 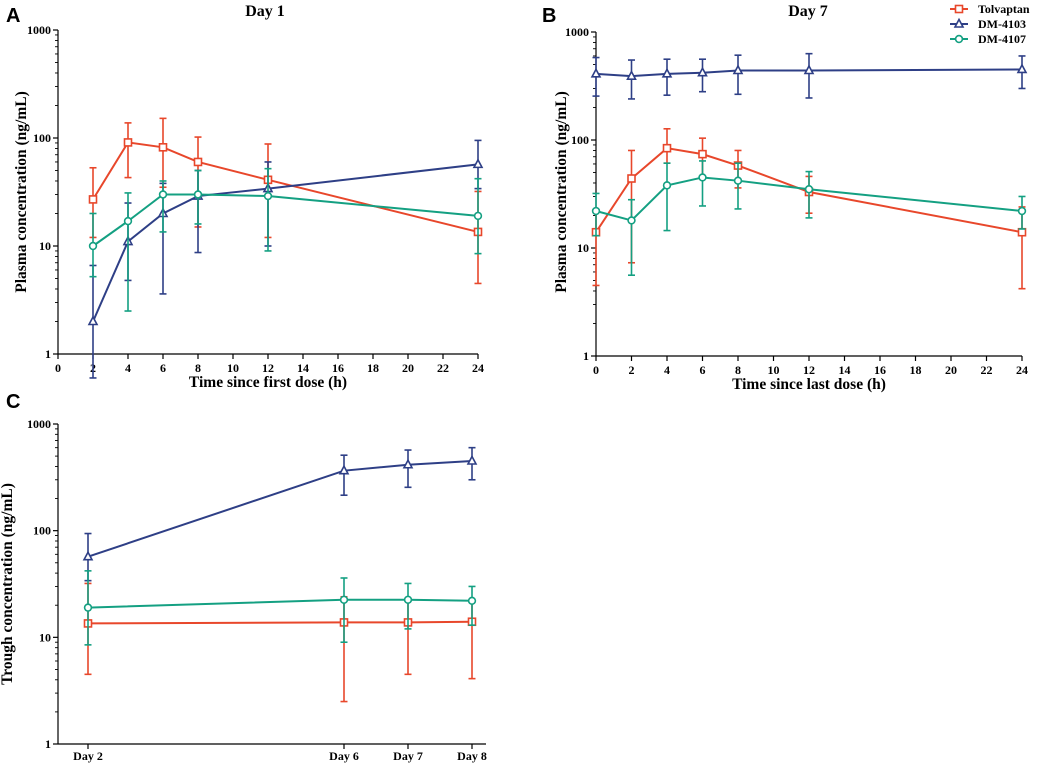 I want to click on legend-entry-dm-4103: DM-4103, so click(x=988, y=24).